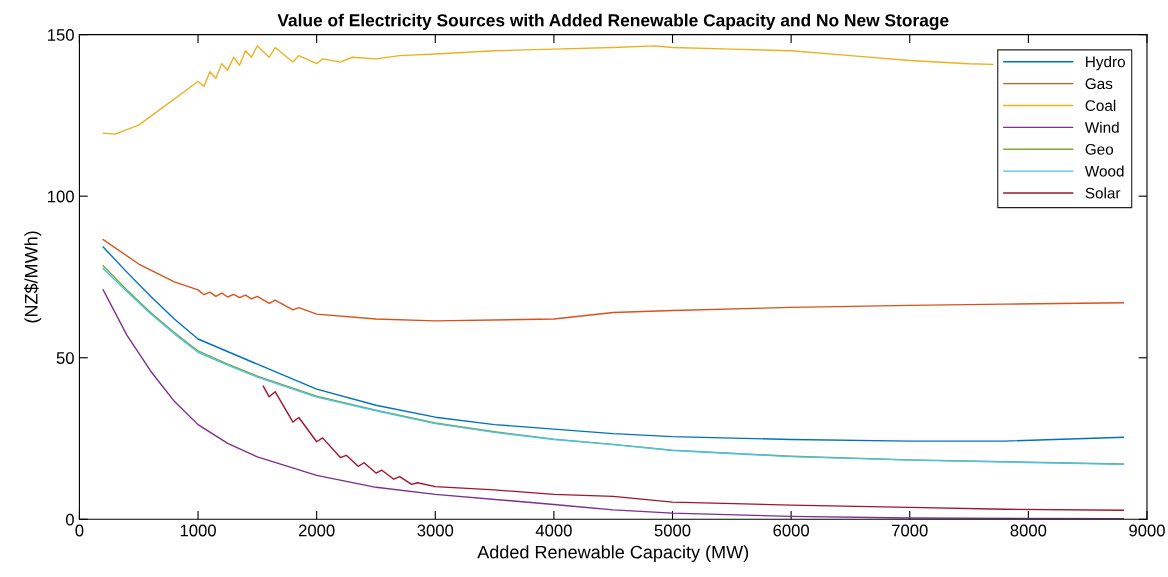 The width and height of the screenshot is (1168, 577). What do you see at coordinates (613, 21) in the screenshot?
I see `chart-title: Value of Electricity Sources with Added Renewable Capacity and No New Storage` at bounding box center [613, 21].